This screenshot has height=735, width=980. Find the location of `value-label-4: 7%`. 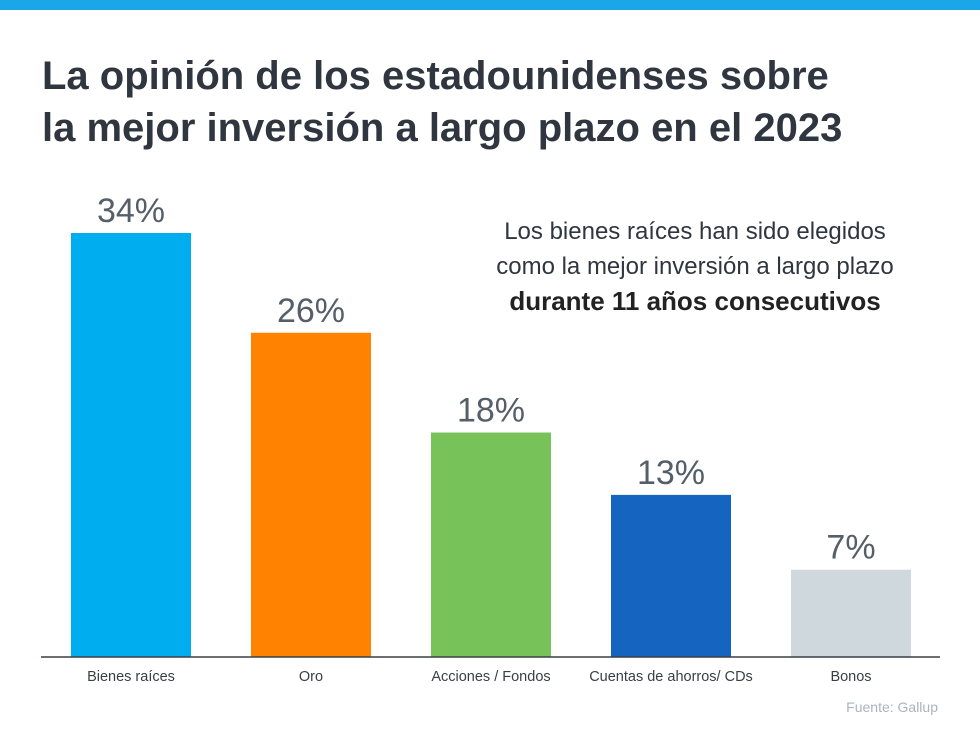

value-label-4: 7% is located at coordinates (850, 548).